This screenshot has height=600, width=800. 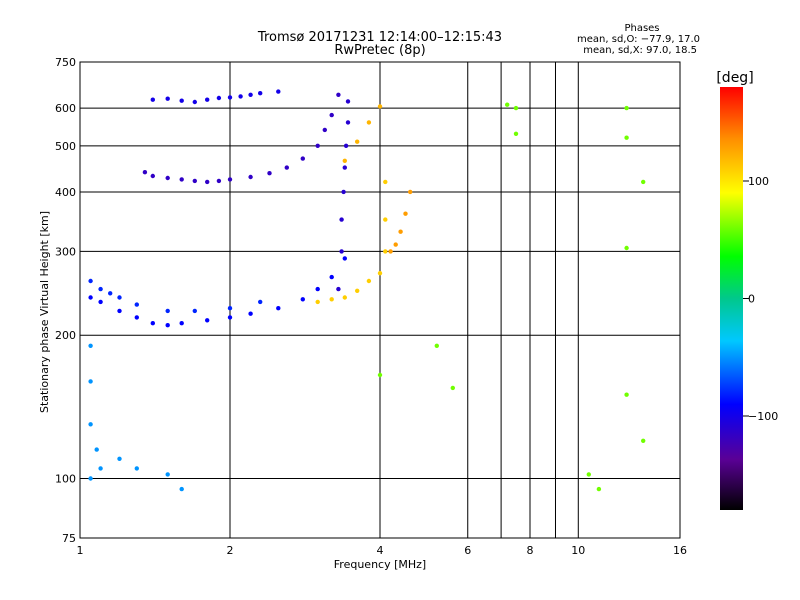 What do you see at coordinates (760, 299) in the screenshot?
I see `colorbar-ticks: 100 0 −100` at bounding box center [760, 299].